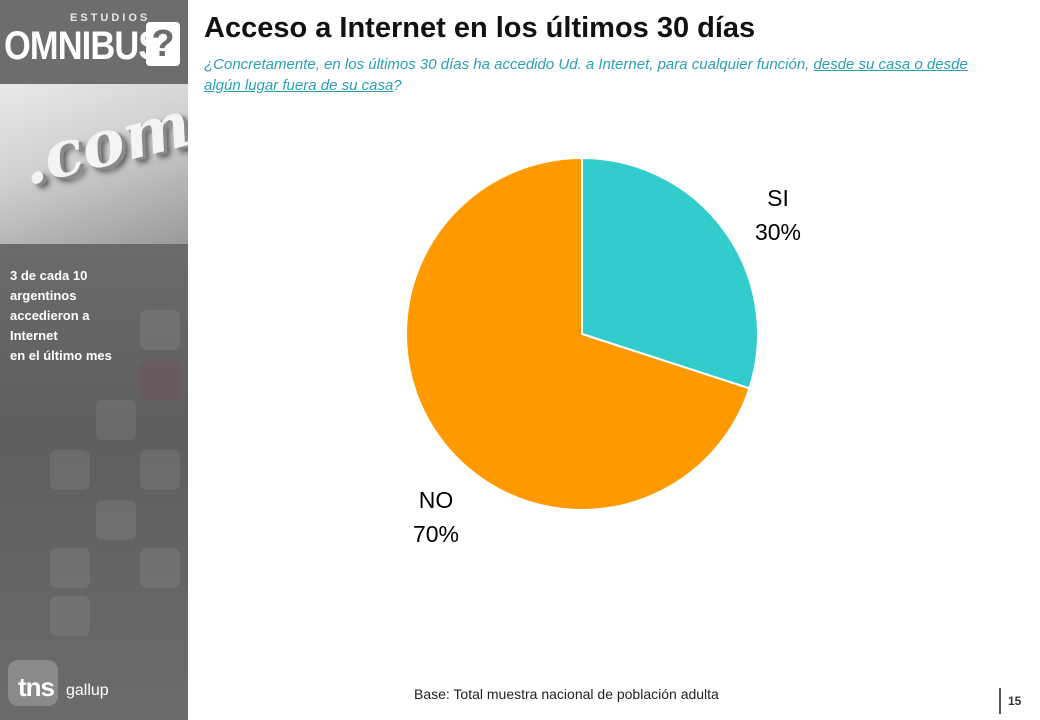 This screenshot has height=720, width=1040. What do you see at coordinates (34, 335) in the screenshot?
I see `sidebar-note-line: Internet` at bounding box center [34, 335].